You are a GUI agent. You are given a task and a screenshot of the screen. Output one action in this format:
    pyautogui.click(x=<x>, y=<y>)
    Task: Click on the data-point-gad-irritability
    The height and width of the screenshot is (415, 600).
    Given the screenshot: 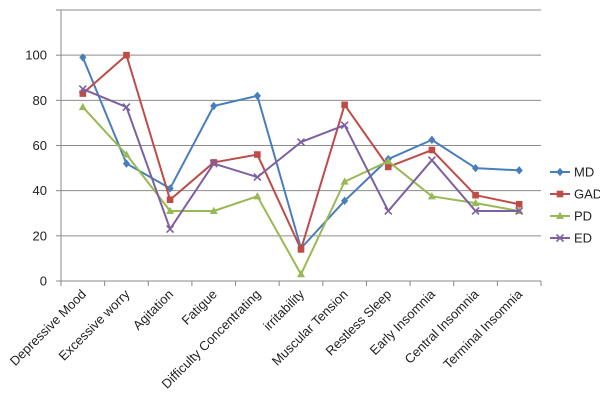 What is the action you would take?
    pyautogui.click(x=301, y=249)
    